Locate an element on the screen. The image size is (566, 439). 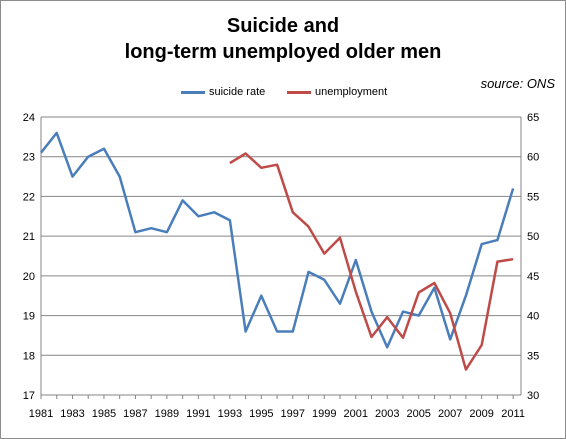
x-tick-label: 2005 is located at coordinates (418, 414).